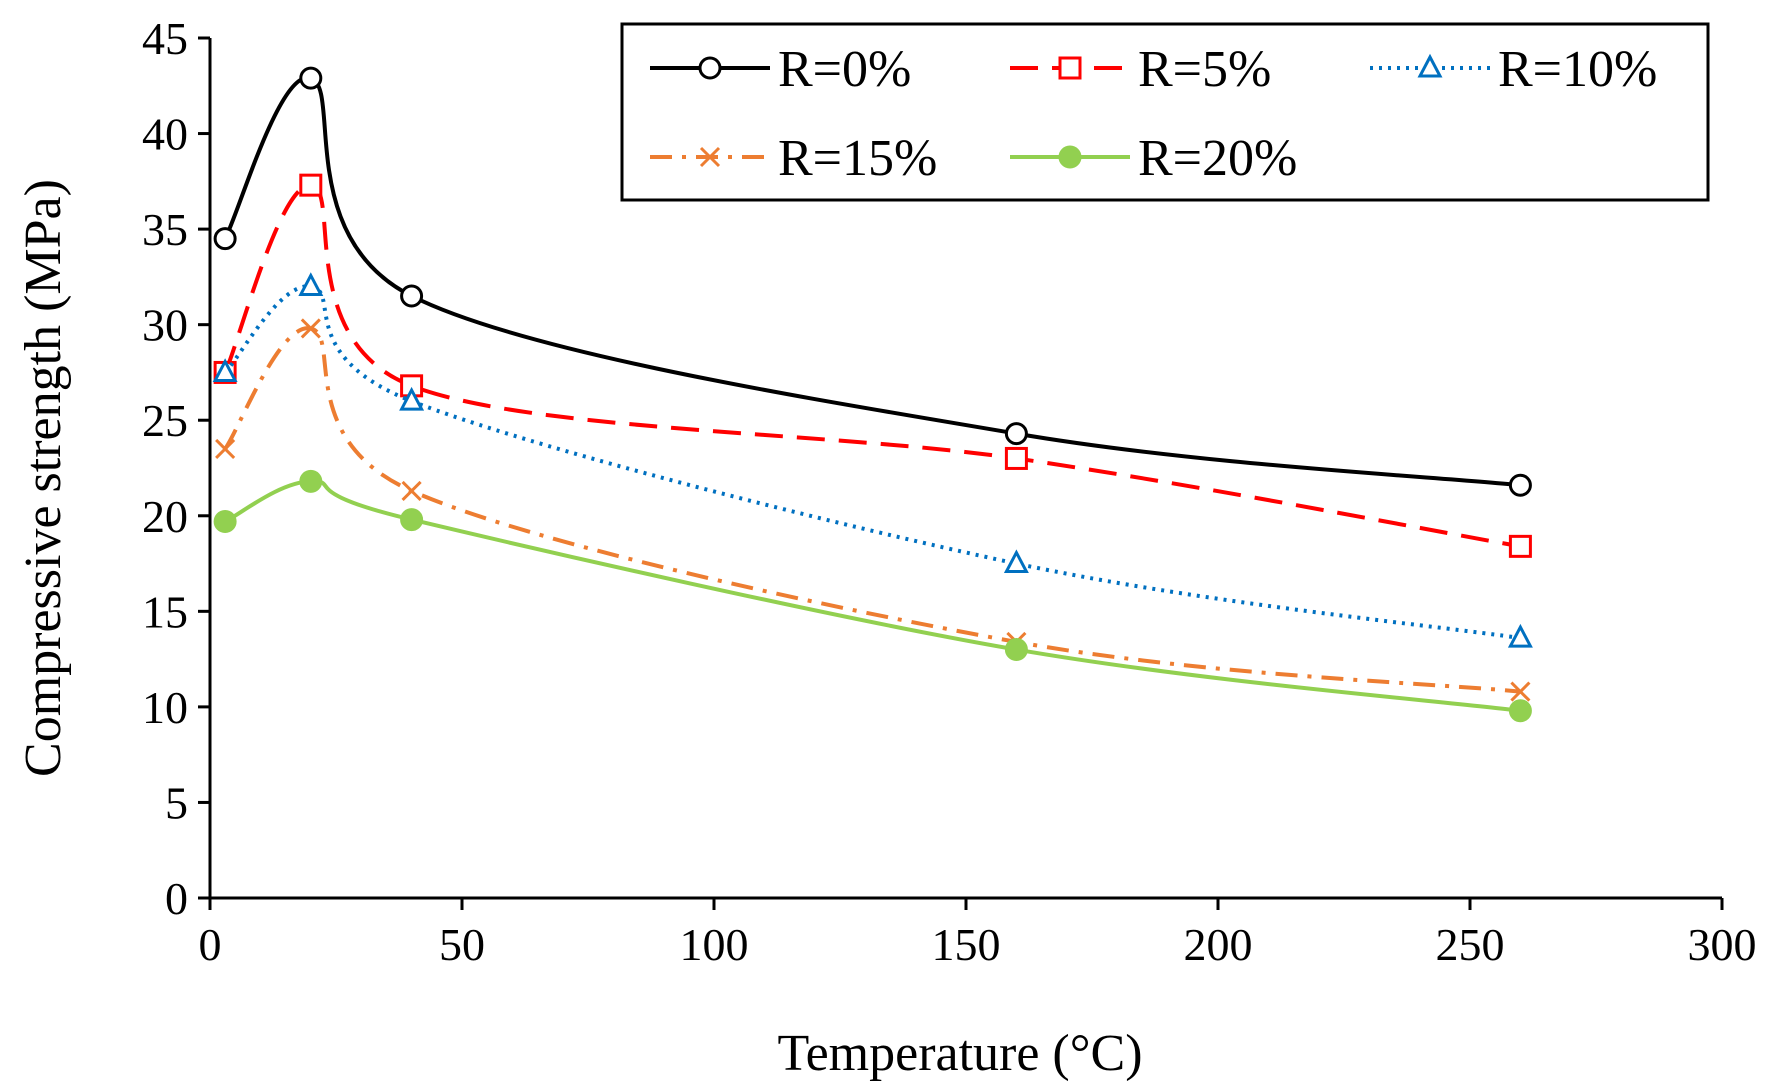  Describe the element at coordinates (176, 802) in the screenshot. I see `y-tick-label: 5` at that location.